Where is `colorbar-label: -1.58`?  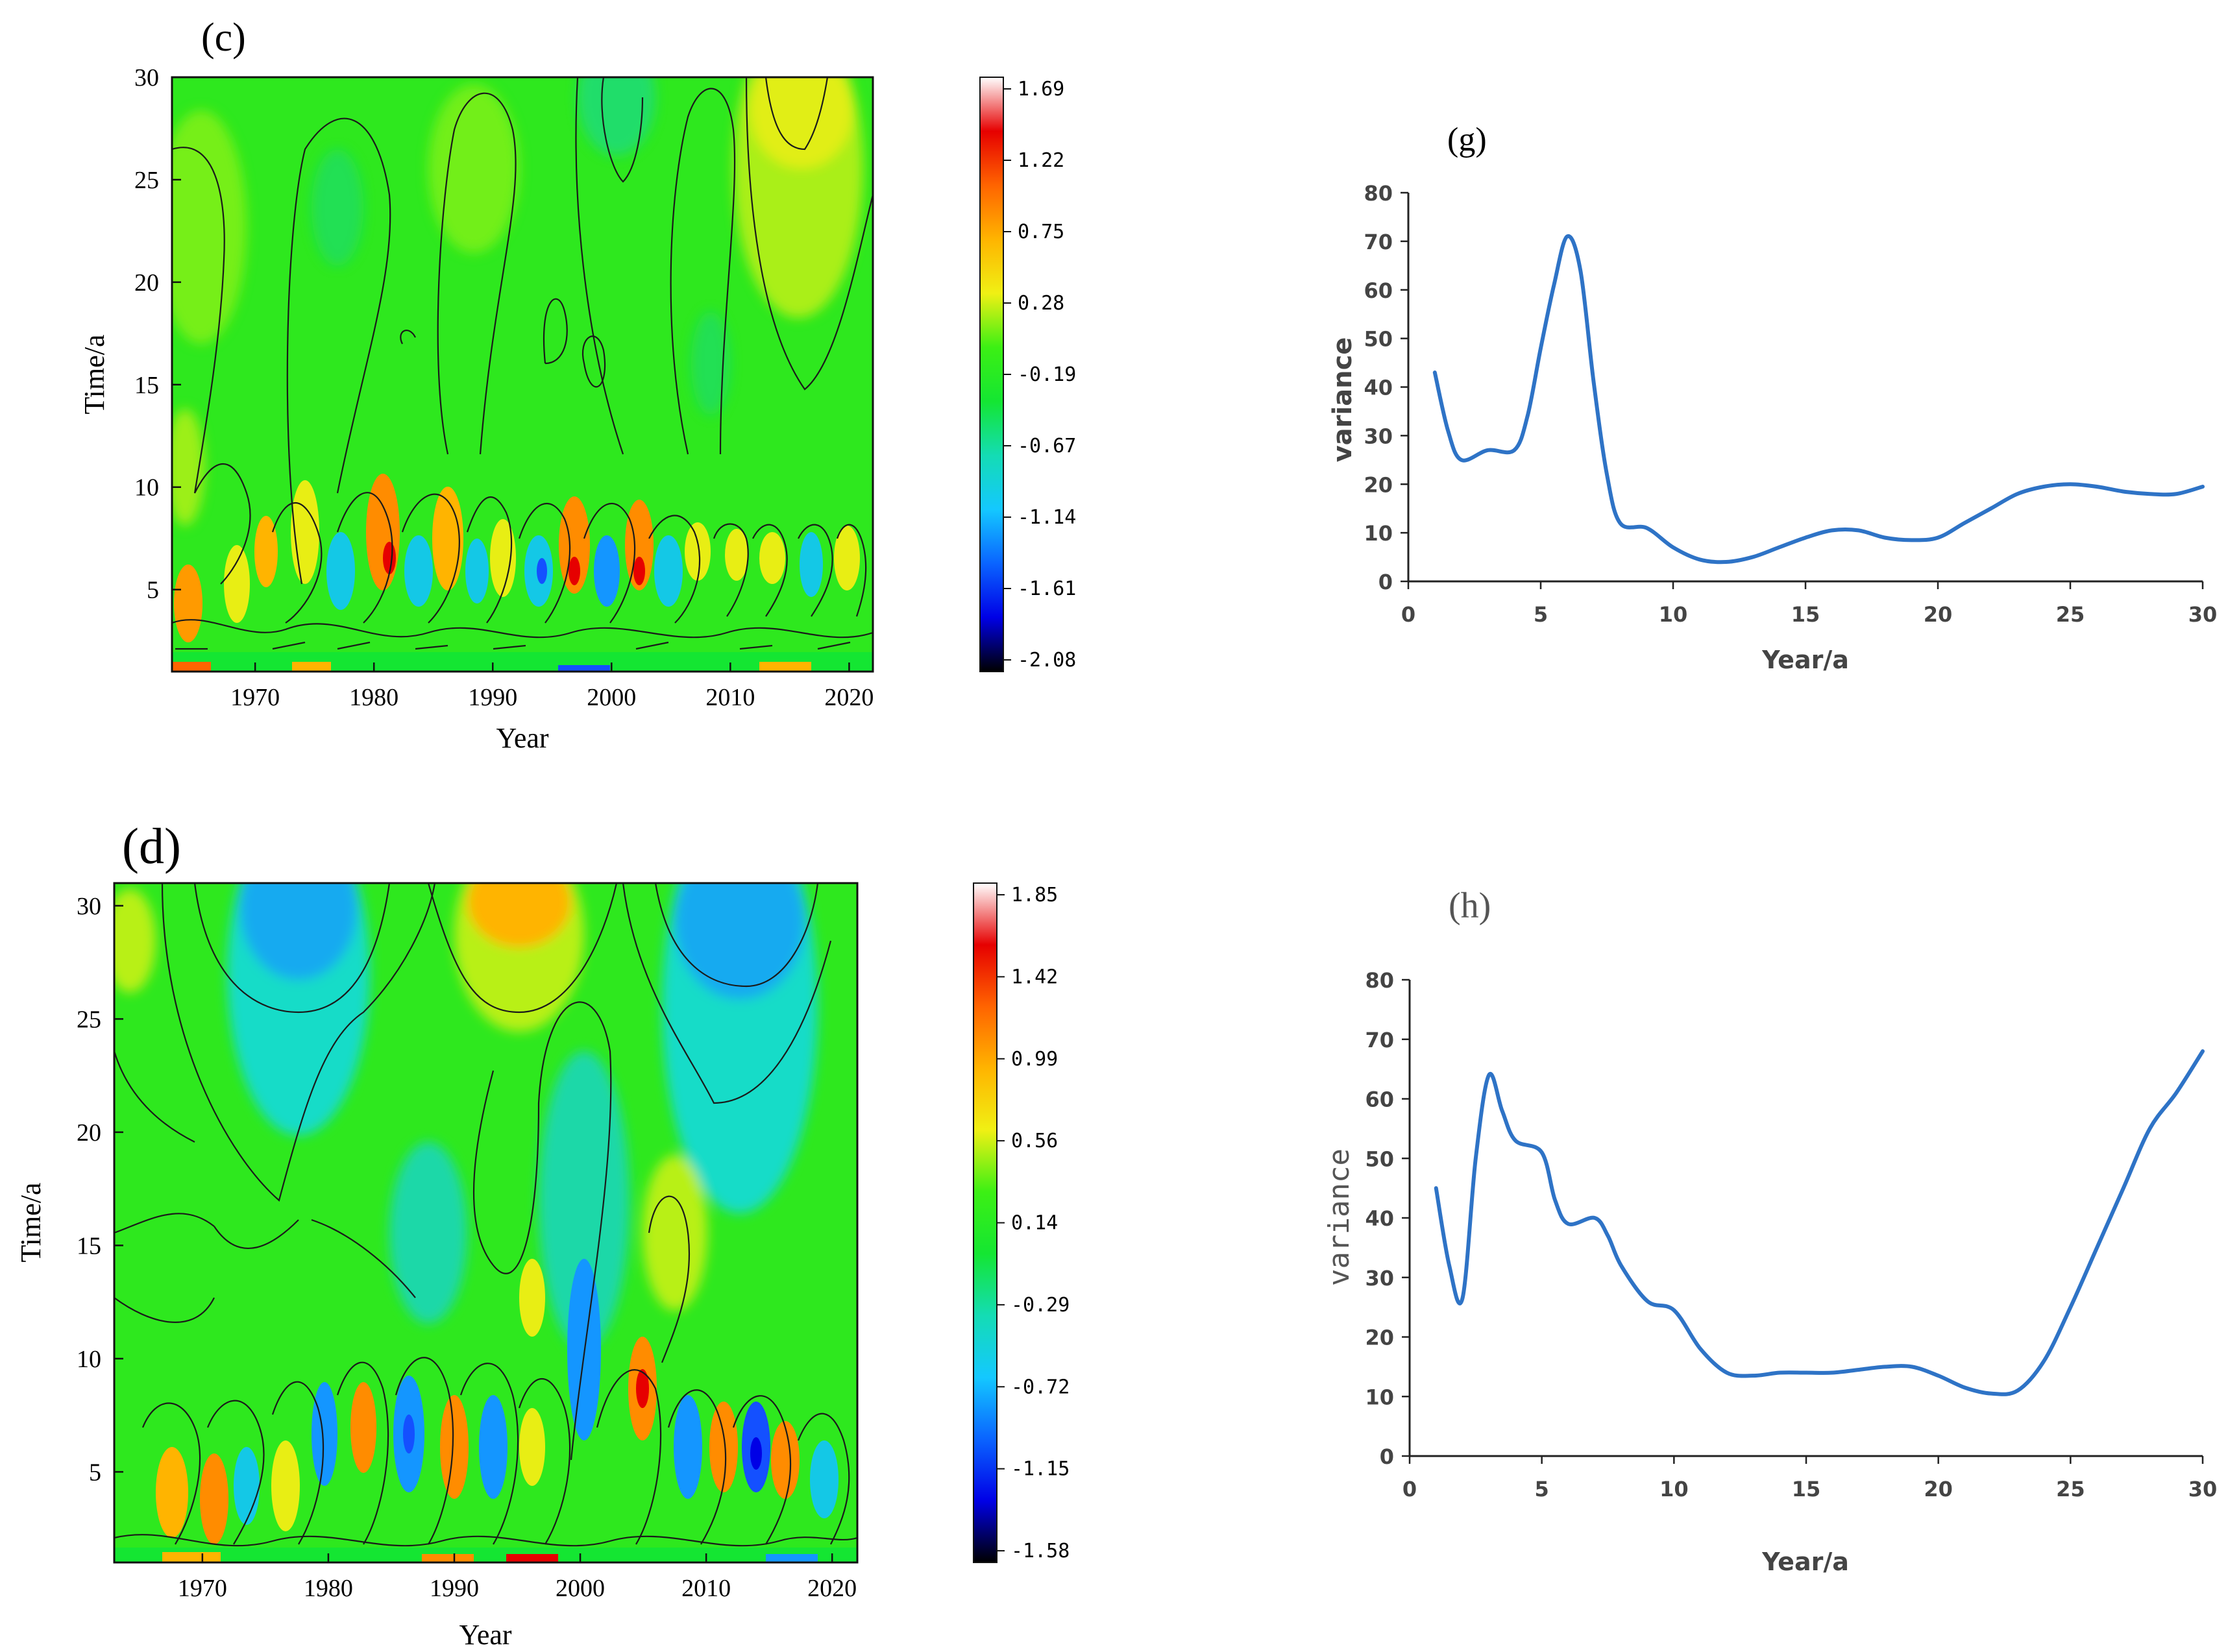 colorbar-label: -1.58 is located at coordinates (1040, 1551).